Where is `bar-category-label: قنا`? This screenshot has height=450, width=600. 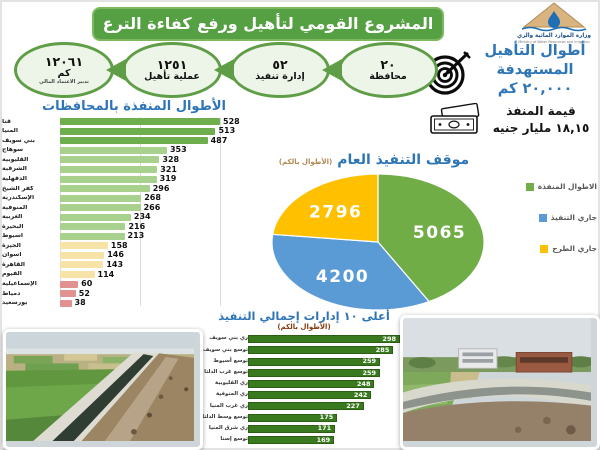 bar-category-label: قنا is located at coordinates (6, 121).